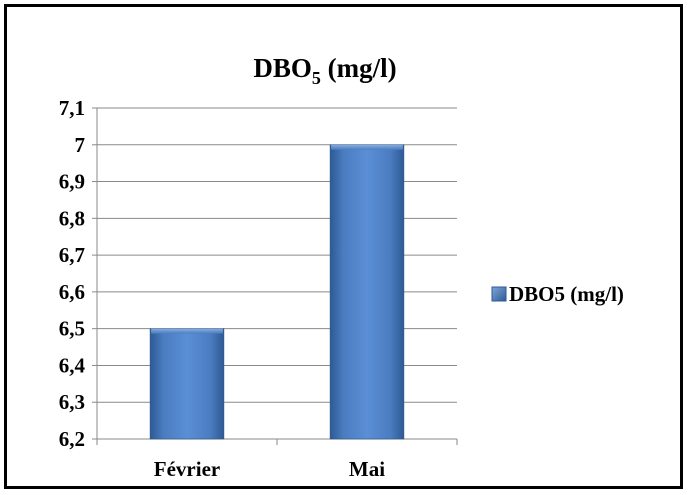 Image resolution: width=691 pixels, height=495 pixels. I want to click on x-category-label: Mai, so click(367, 469).